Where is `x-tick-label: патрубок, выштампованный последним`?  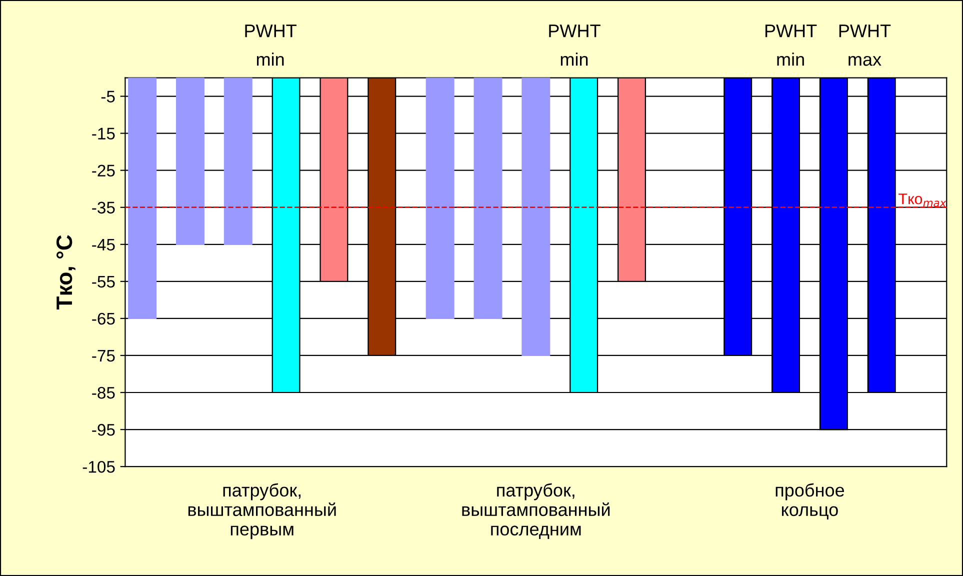 x-tick-label: патрубок, выштампованный последним is located at coordinates (536, 511).